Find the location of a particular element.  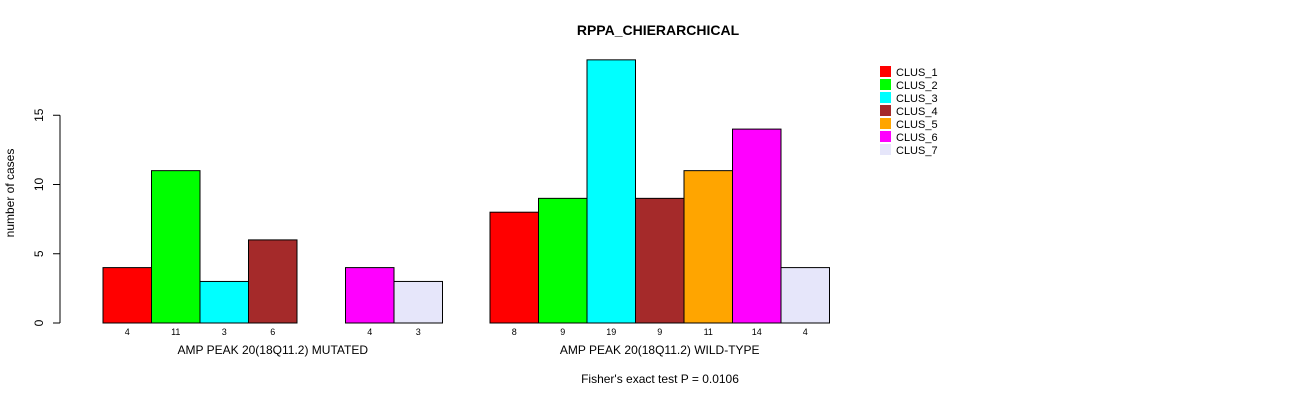

group-label: AMP PEAK 20(18Q11.2) MUTATED is located at coordinates (272, 350).